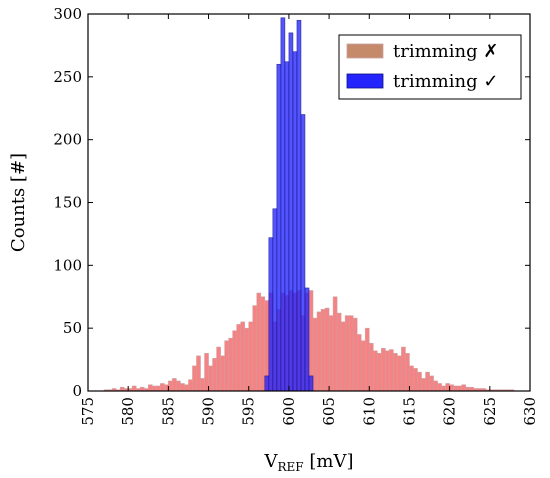  I want to click on x-tick-label: 620, so click(450, 411).